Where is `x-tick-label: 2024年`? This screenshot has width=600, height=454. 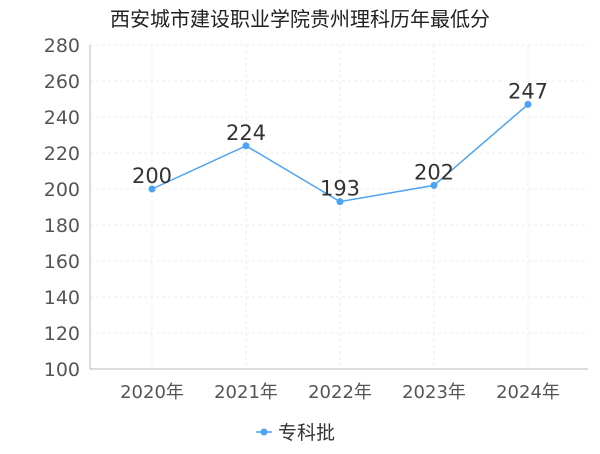 x-tick-label: 2024年 is located at coordinates (528, 392).